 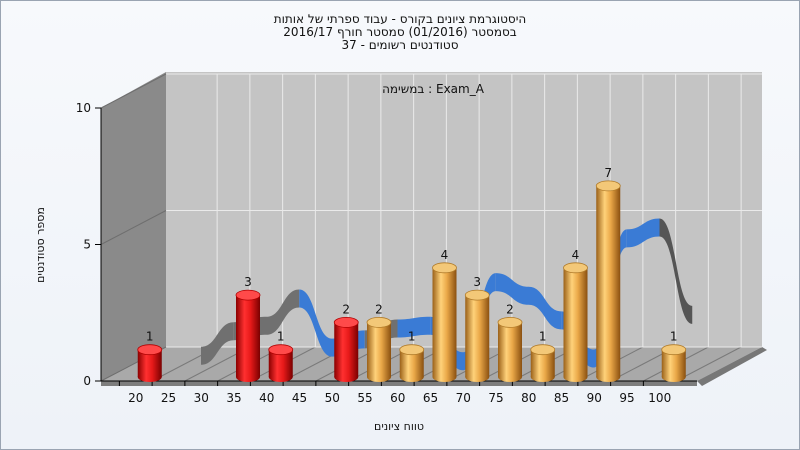 I want to click on x-tick-label: 95, so click(x=626, y=398).